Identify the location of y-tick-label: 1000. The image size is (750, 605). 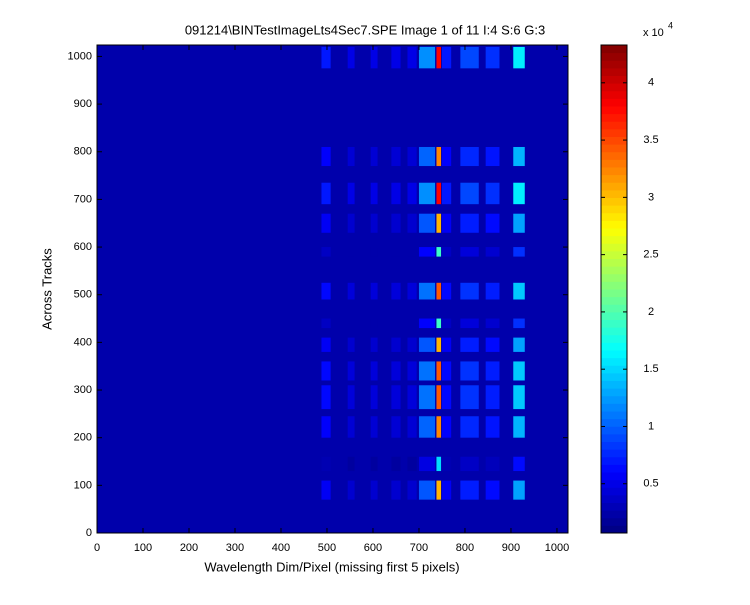
(80, 56).